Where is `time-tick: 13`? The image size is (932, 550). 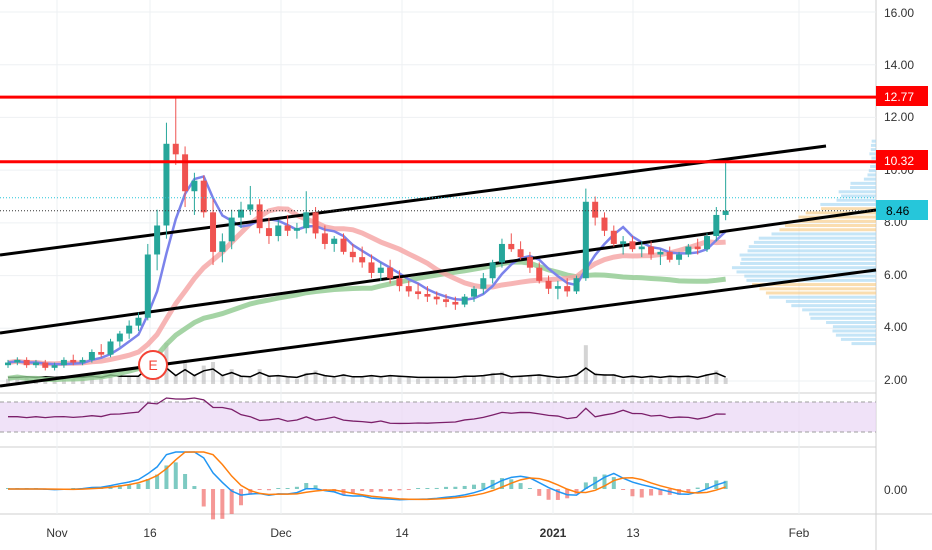
time-tick: 13 is located at coordinates (633, 533).